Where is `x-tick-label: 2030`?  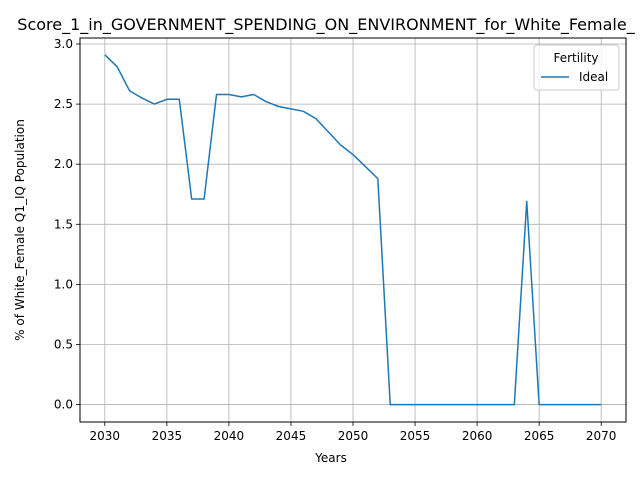 x-tick-label: 2030 is located at coordinates (105, 436).